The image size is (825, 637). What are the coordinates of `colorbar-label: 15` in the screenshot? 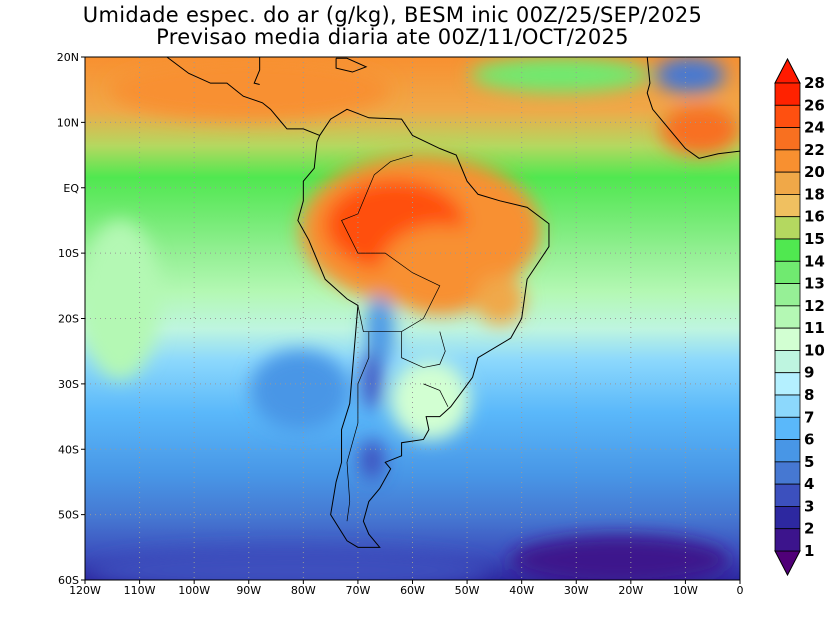 It's located at (814, 239).